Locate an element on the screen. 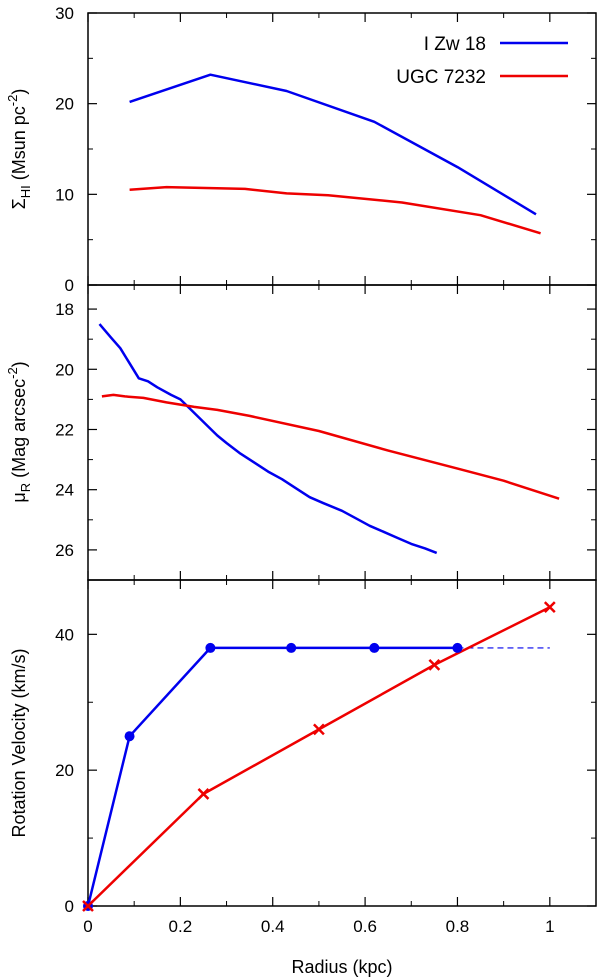 This screenshot has height=979, width=600. y-tick-labels: 0 20 40 is located at coordinates (64, 770).